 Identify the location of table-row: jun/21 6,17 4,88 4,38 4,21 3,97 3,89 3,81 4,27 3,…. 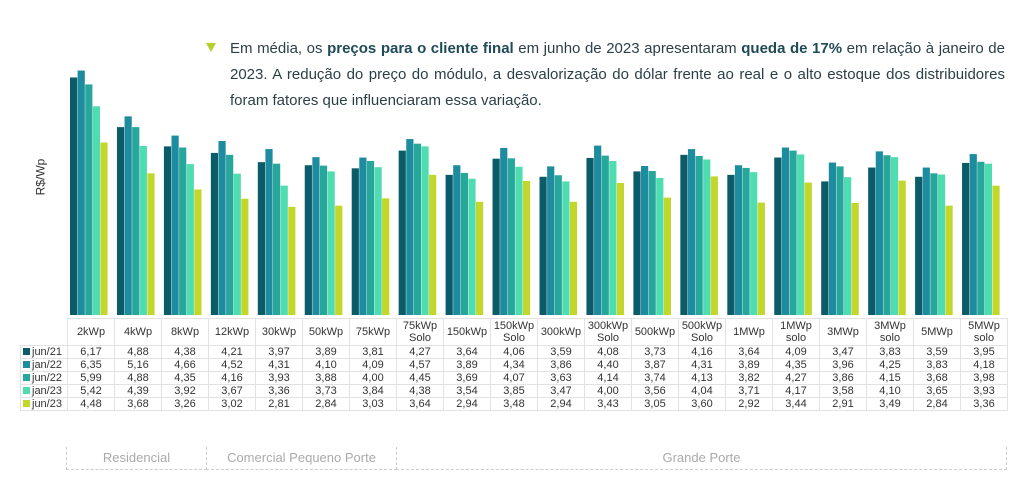
(514, 352).